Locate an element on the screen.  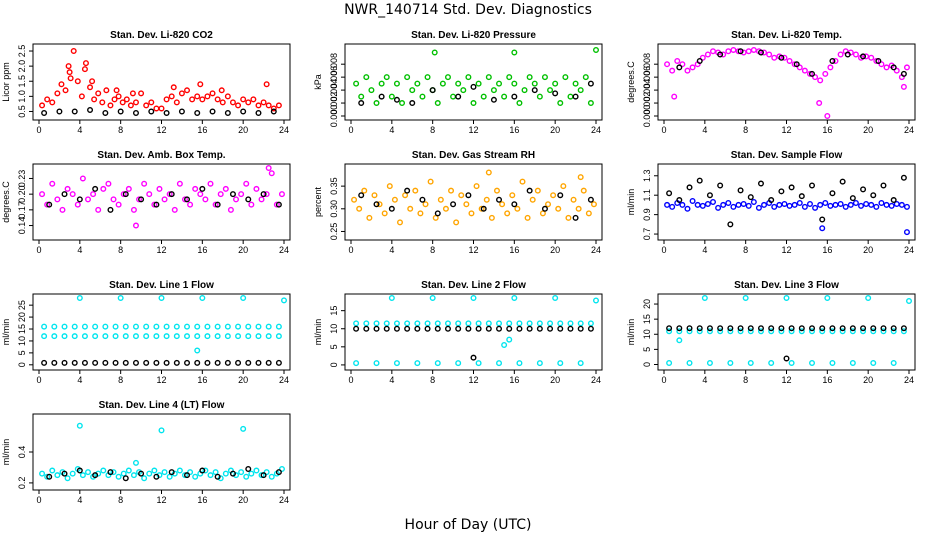
y-tick-label: 0.9 is located at coordinates (647, 214).